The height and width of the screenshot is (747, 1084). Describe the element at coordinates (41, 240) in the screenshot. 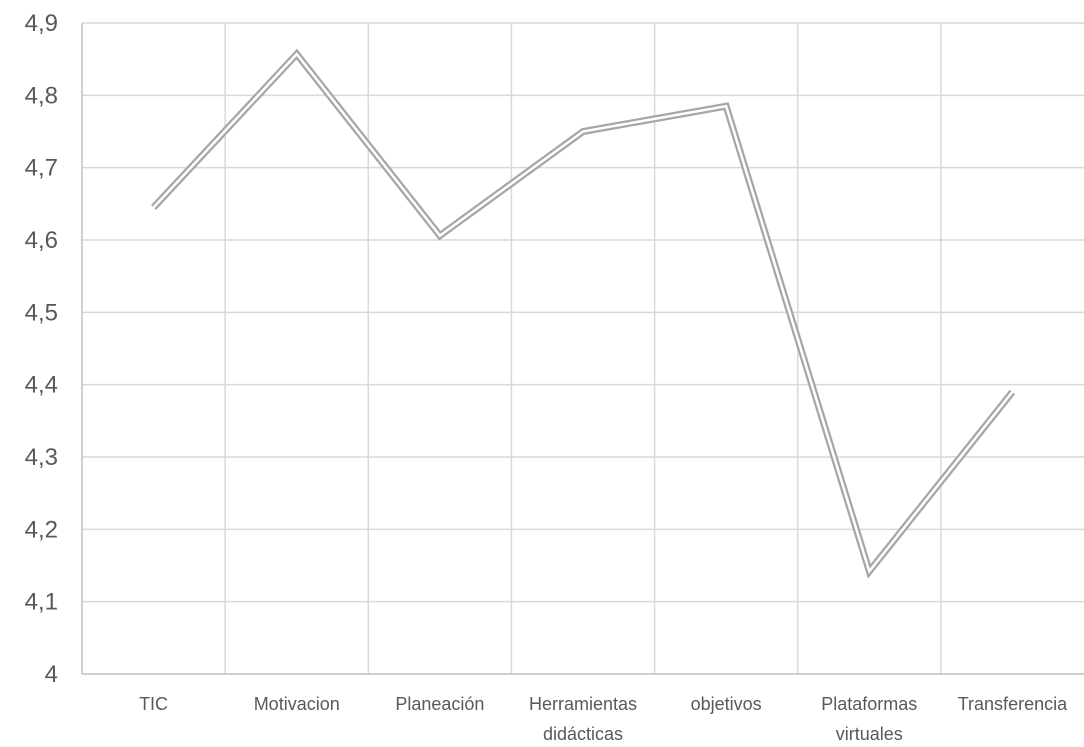

I see `y-tick-label: 4,6` at that location.